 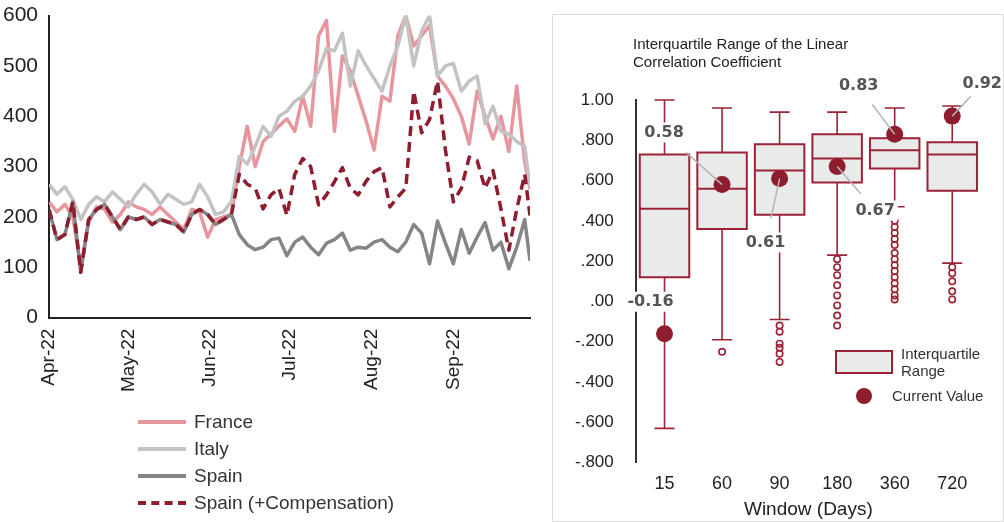 What do you see at coordinates (597, 220) in the screenshot?
I see `y-tick-label: .400` at bounding box center [597, 220].